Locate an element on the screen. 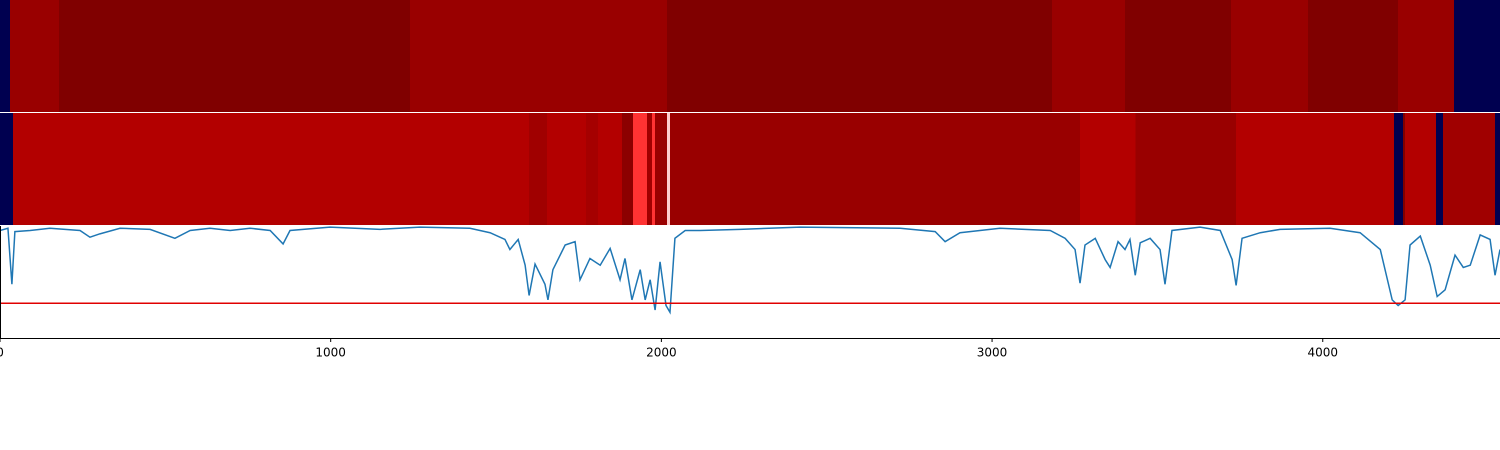  x-tick-label: 1000 is located at coordinates (330, 353).